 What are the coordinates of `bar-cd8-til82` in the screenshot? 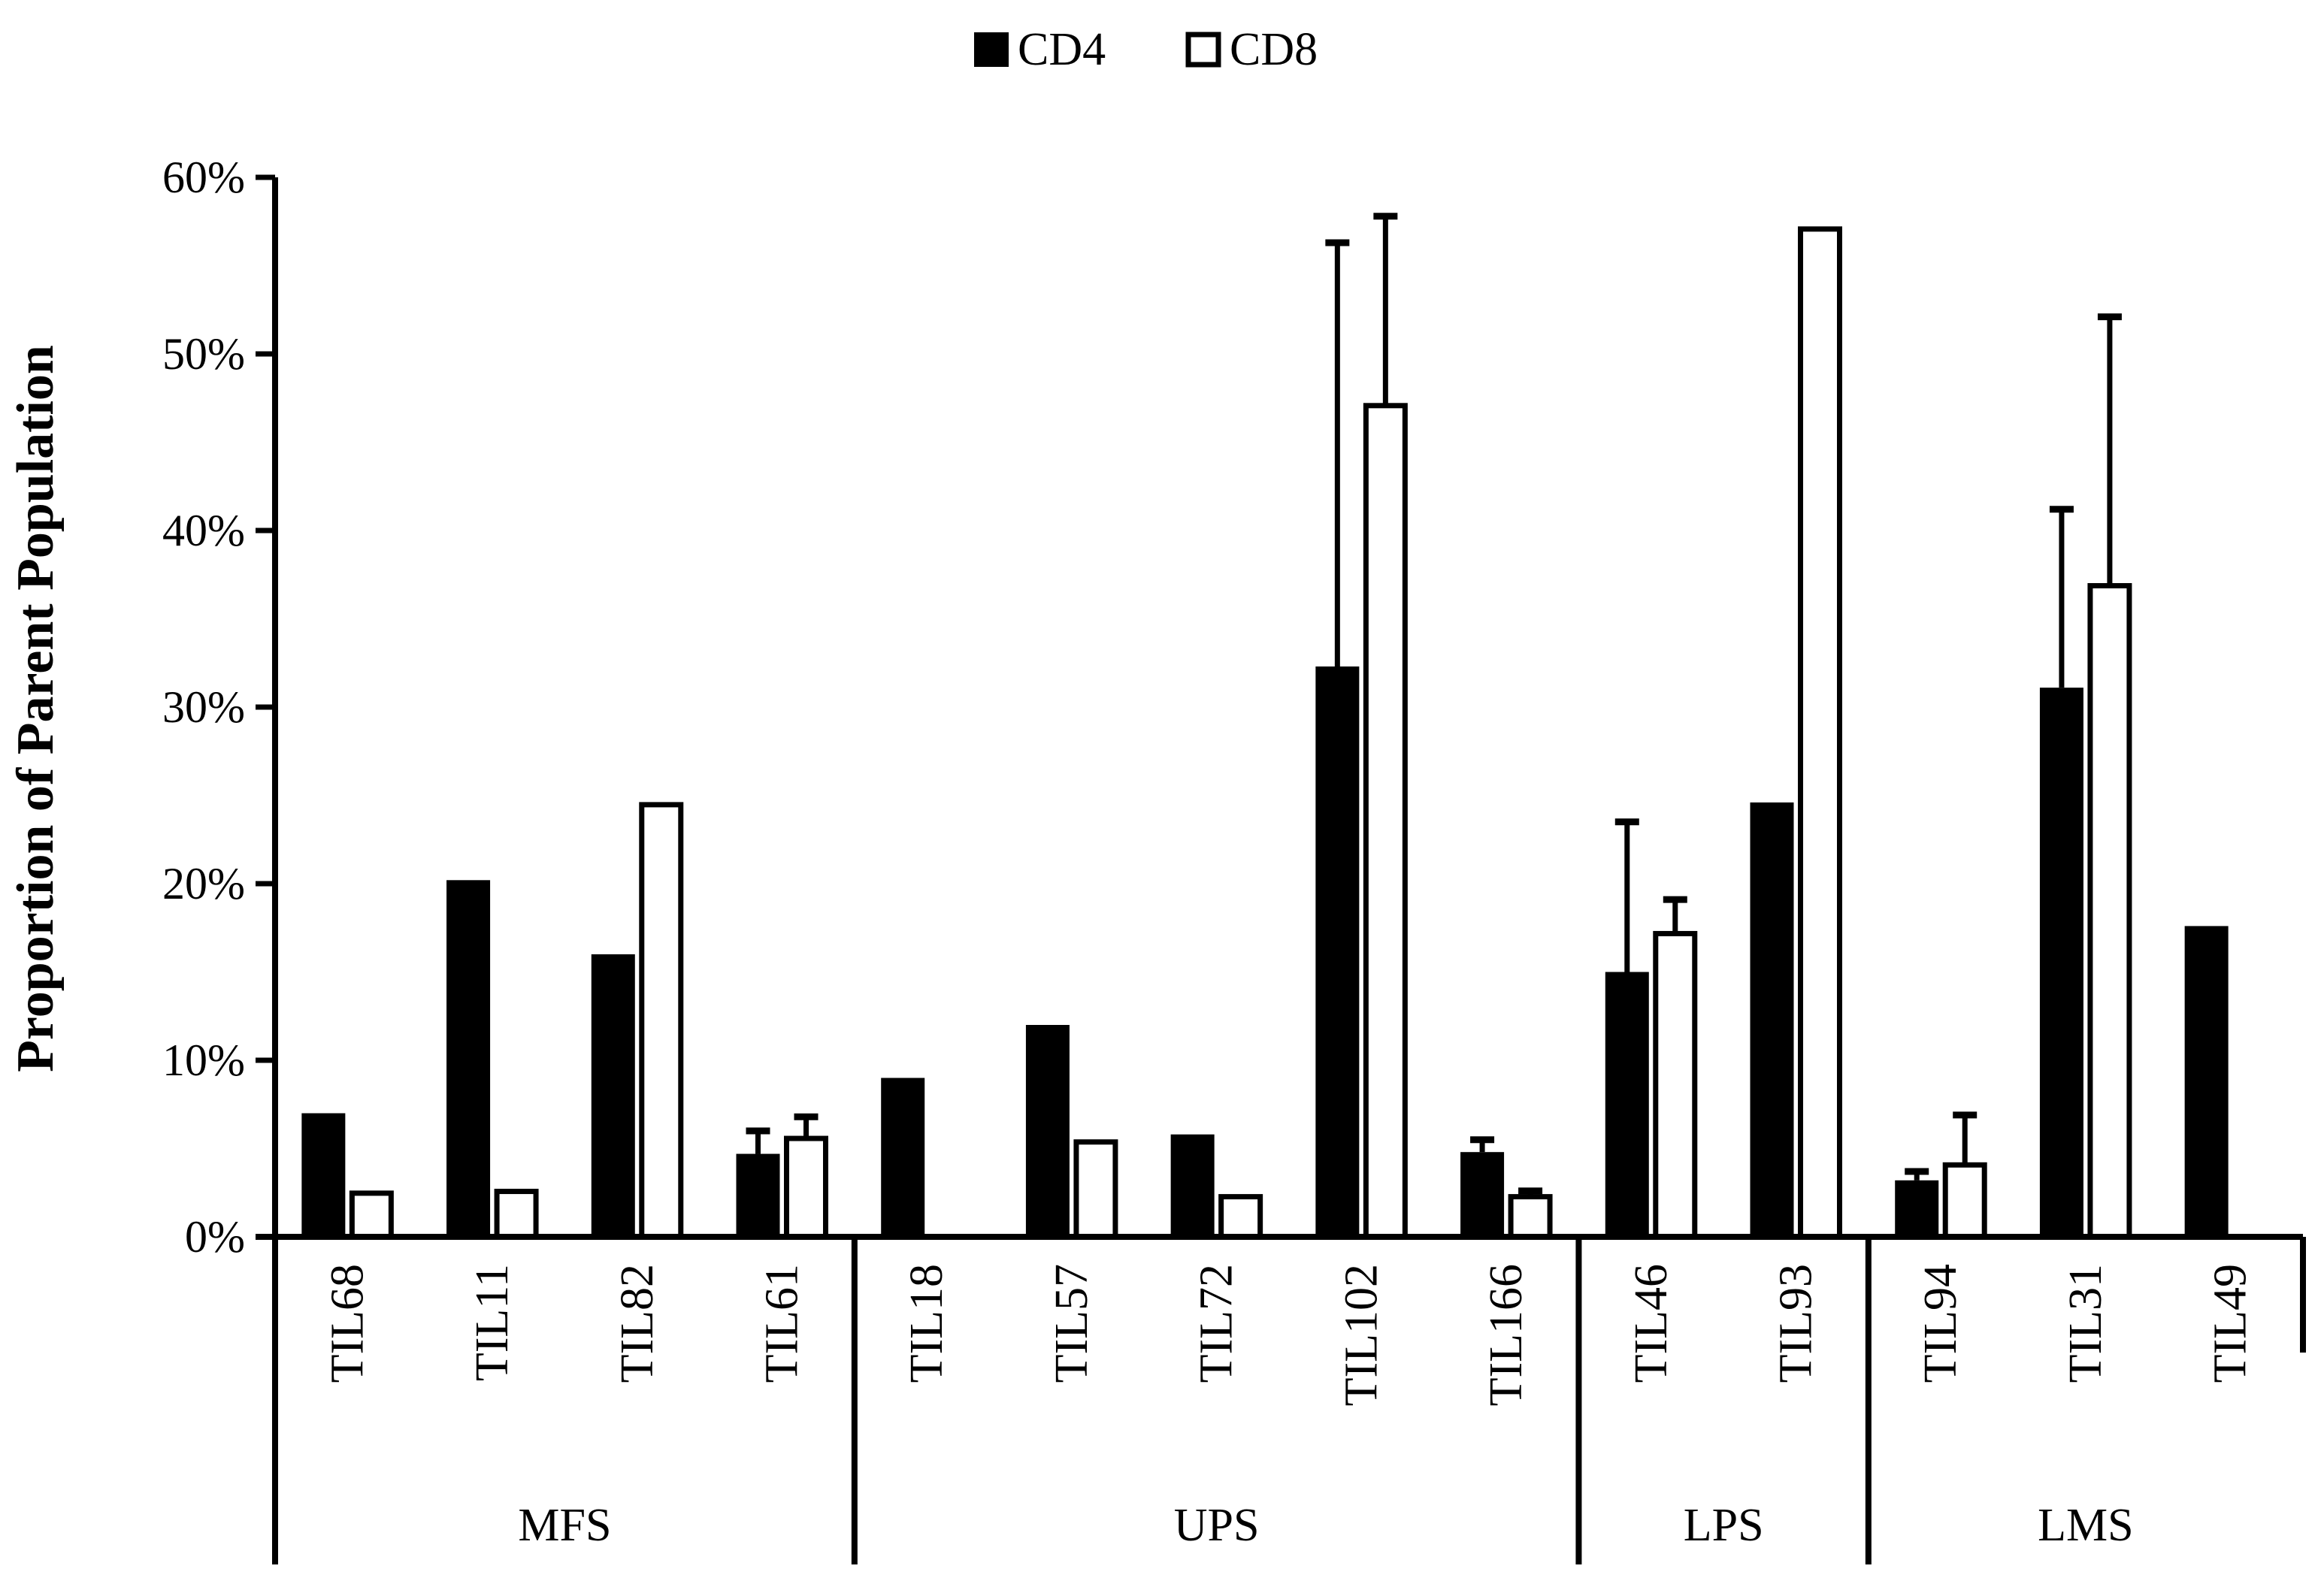 It's located at (661, 1021).